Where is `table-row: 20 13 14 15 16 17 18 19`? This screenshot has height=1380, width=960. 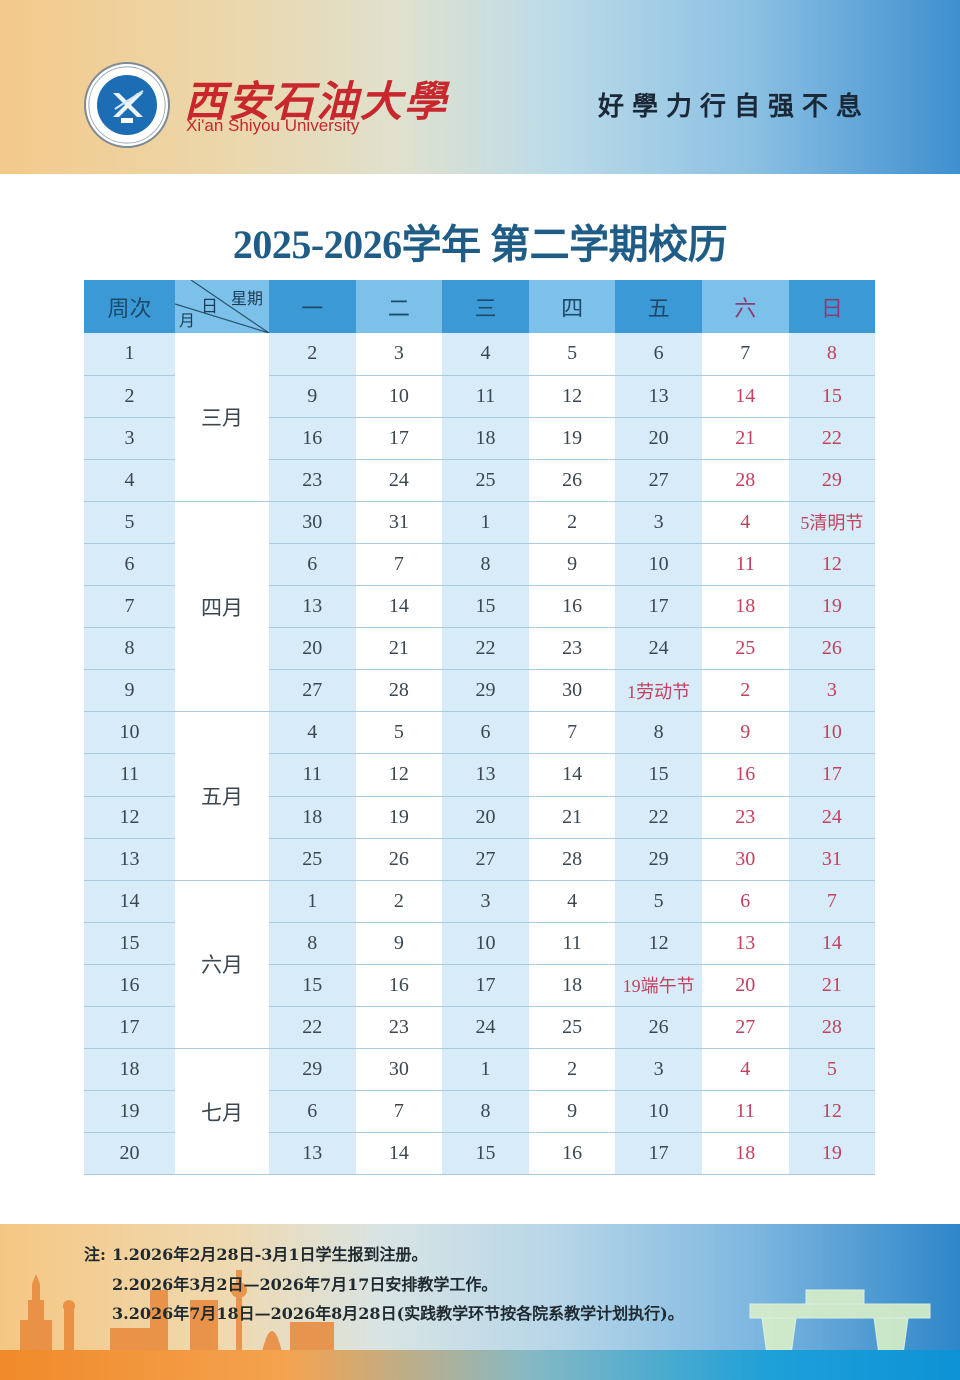 table-row: 20 13 14 15 16 17 18 19 is located at coordinates (480, 1154).